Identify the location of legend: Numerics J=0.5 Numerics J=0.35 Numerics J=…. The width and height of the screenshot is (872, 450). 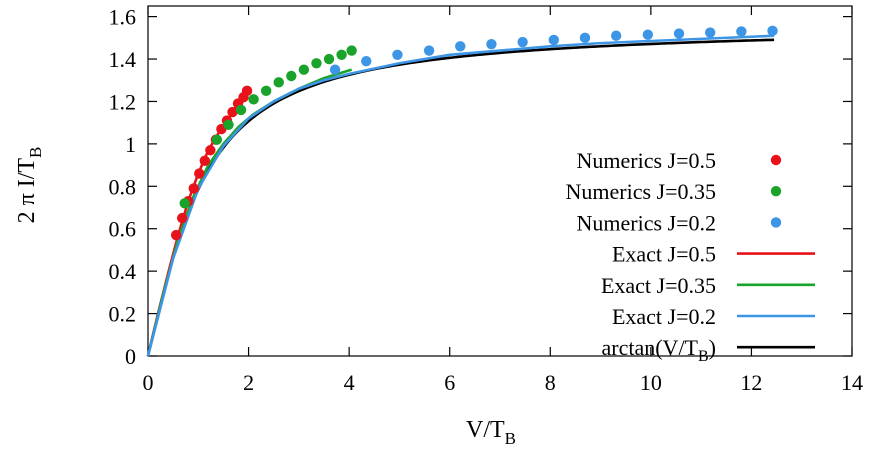
(690, 256).